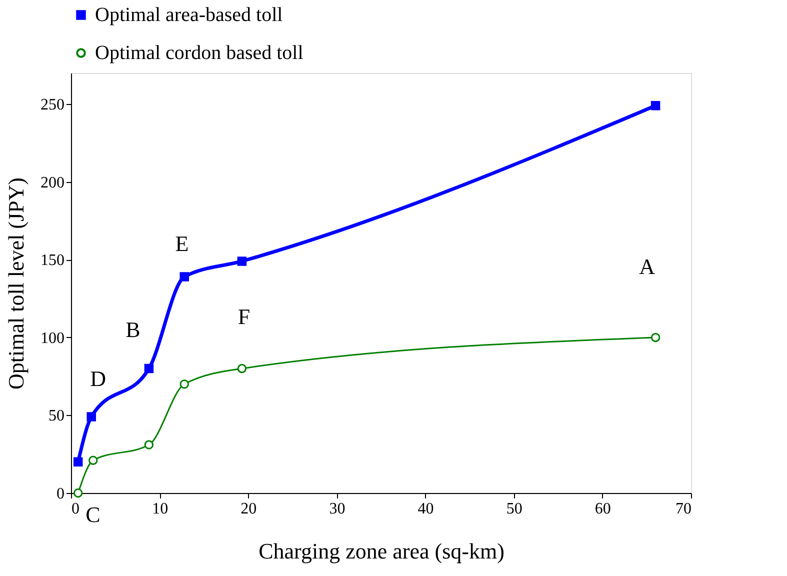 The width and height of the screenshot is (787, 576). I want to click on x-tick-label: 0, so click(76, 509).